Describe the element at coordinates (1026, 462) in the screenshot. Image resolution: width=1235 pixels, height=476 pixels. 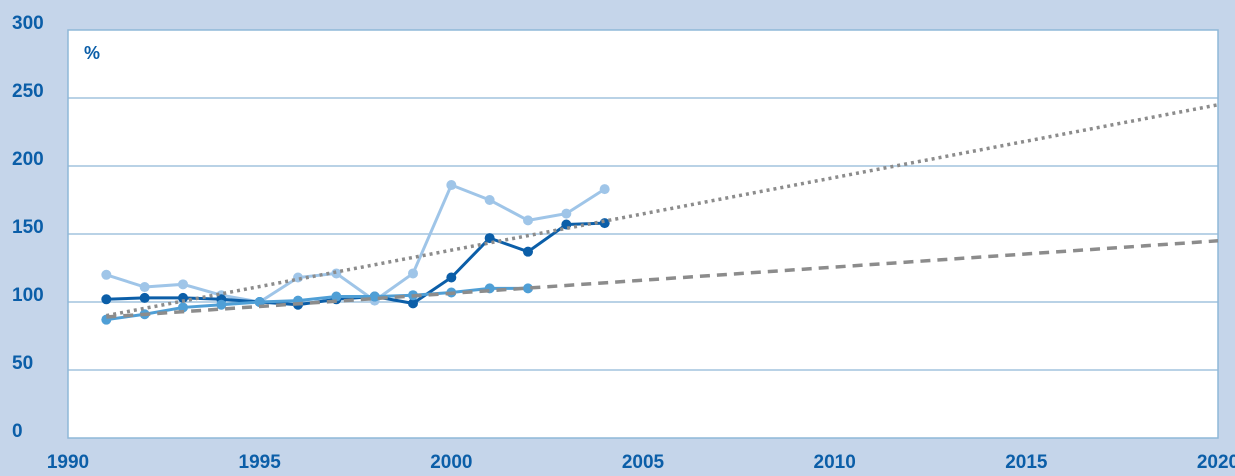
I see `x-tick-label: 2015` at that location.